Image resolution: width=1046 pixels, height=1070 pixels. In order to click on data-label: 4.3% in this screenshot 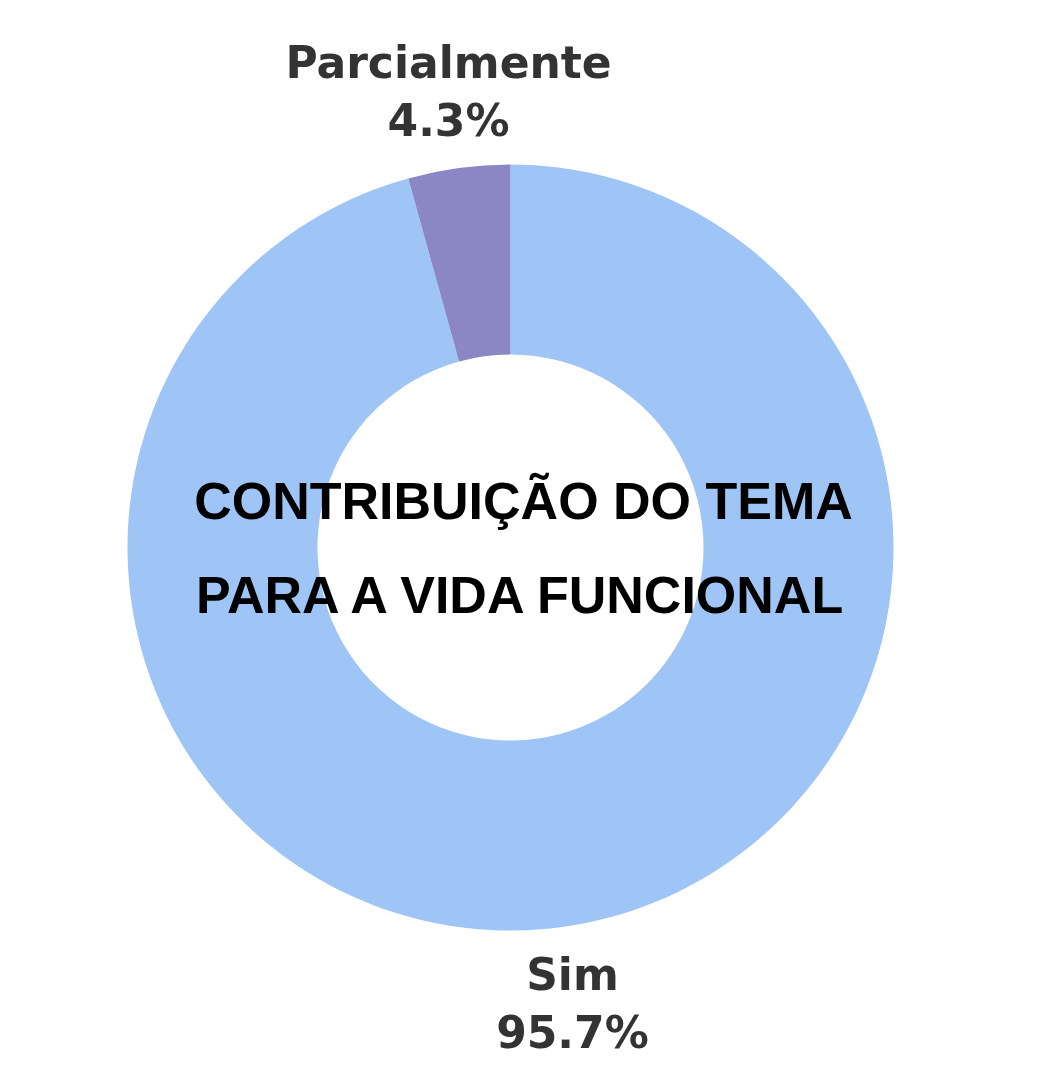, I will do `click(448, 121)`.